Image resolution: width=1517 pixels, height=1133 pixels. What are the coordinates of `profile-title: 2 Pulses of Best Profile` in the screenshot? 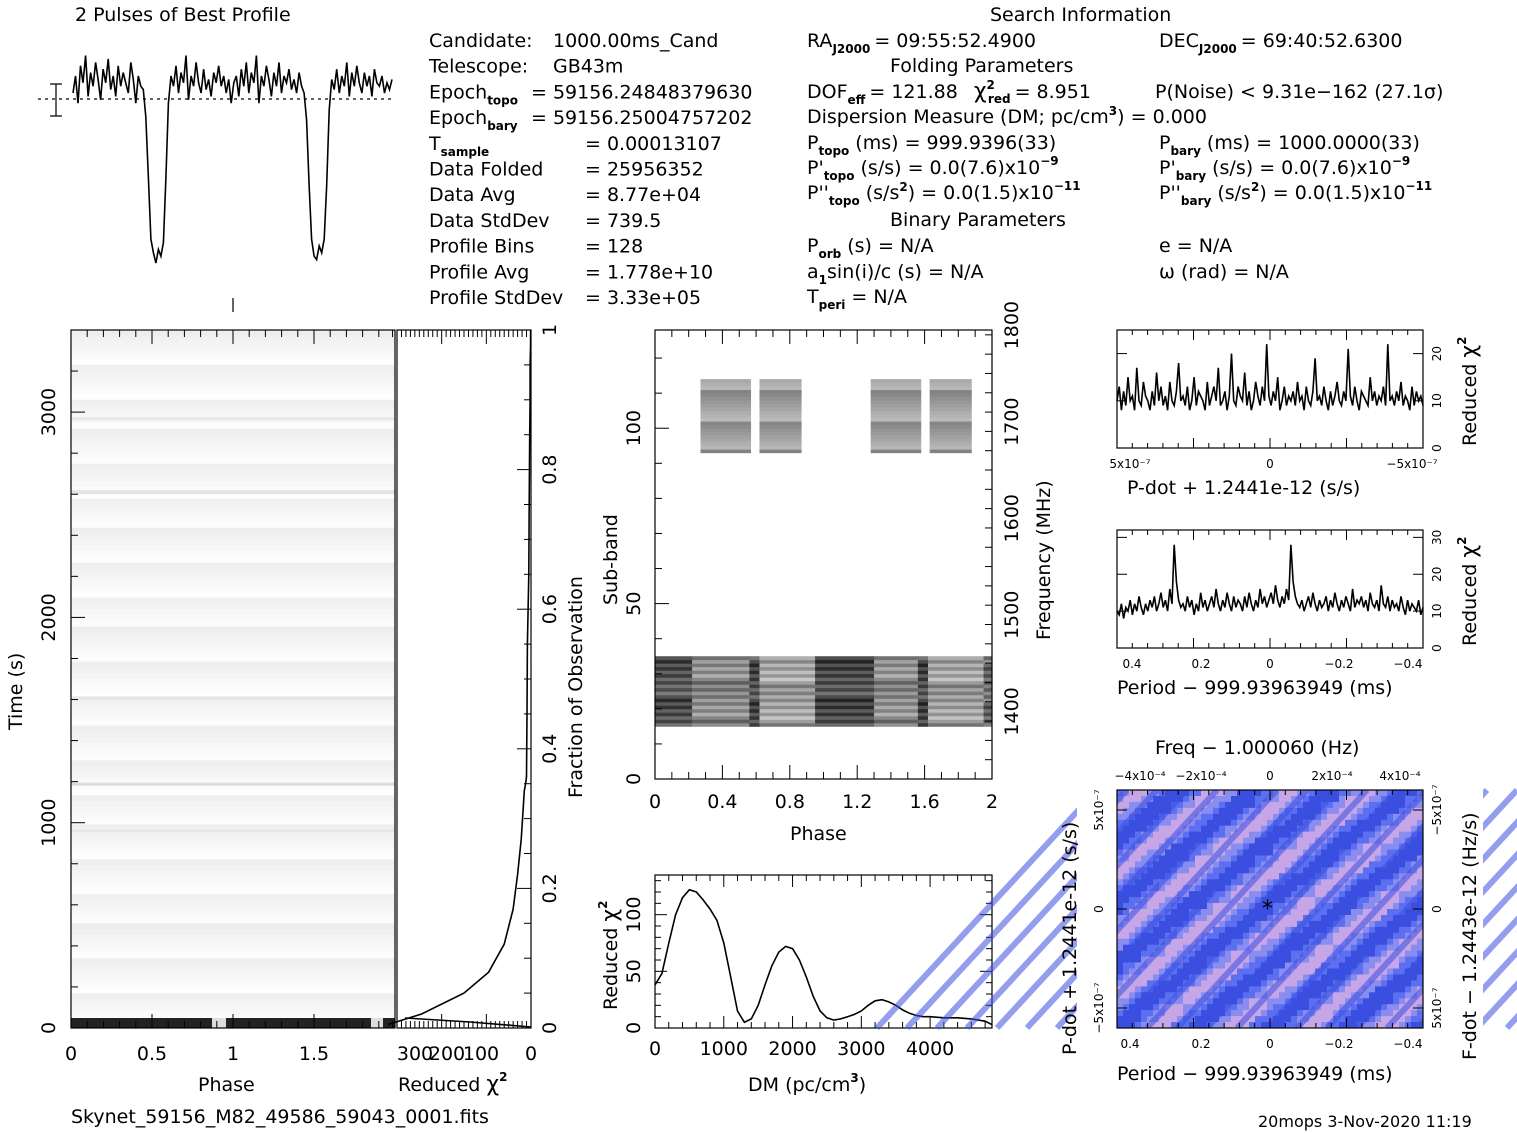 It's located at (183, 15).